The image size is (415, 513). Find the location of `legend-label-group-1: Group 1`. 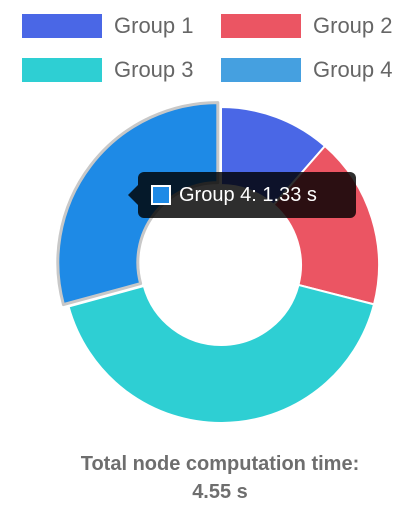

legend-label-group-1: Group 1 is located at coordinates (154, 25).